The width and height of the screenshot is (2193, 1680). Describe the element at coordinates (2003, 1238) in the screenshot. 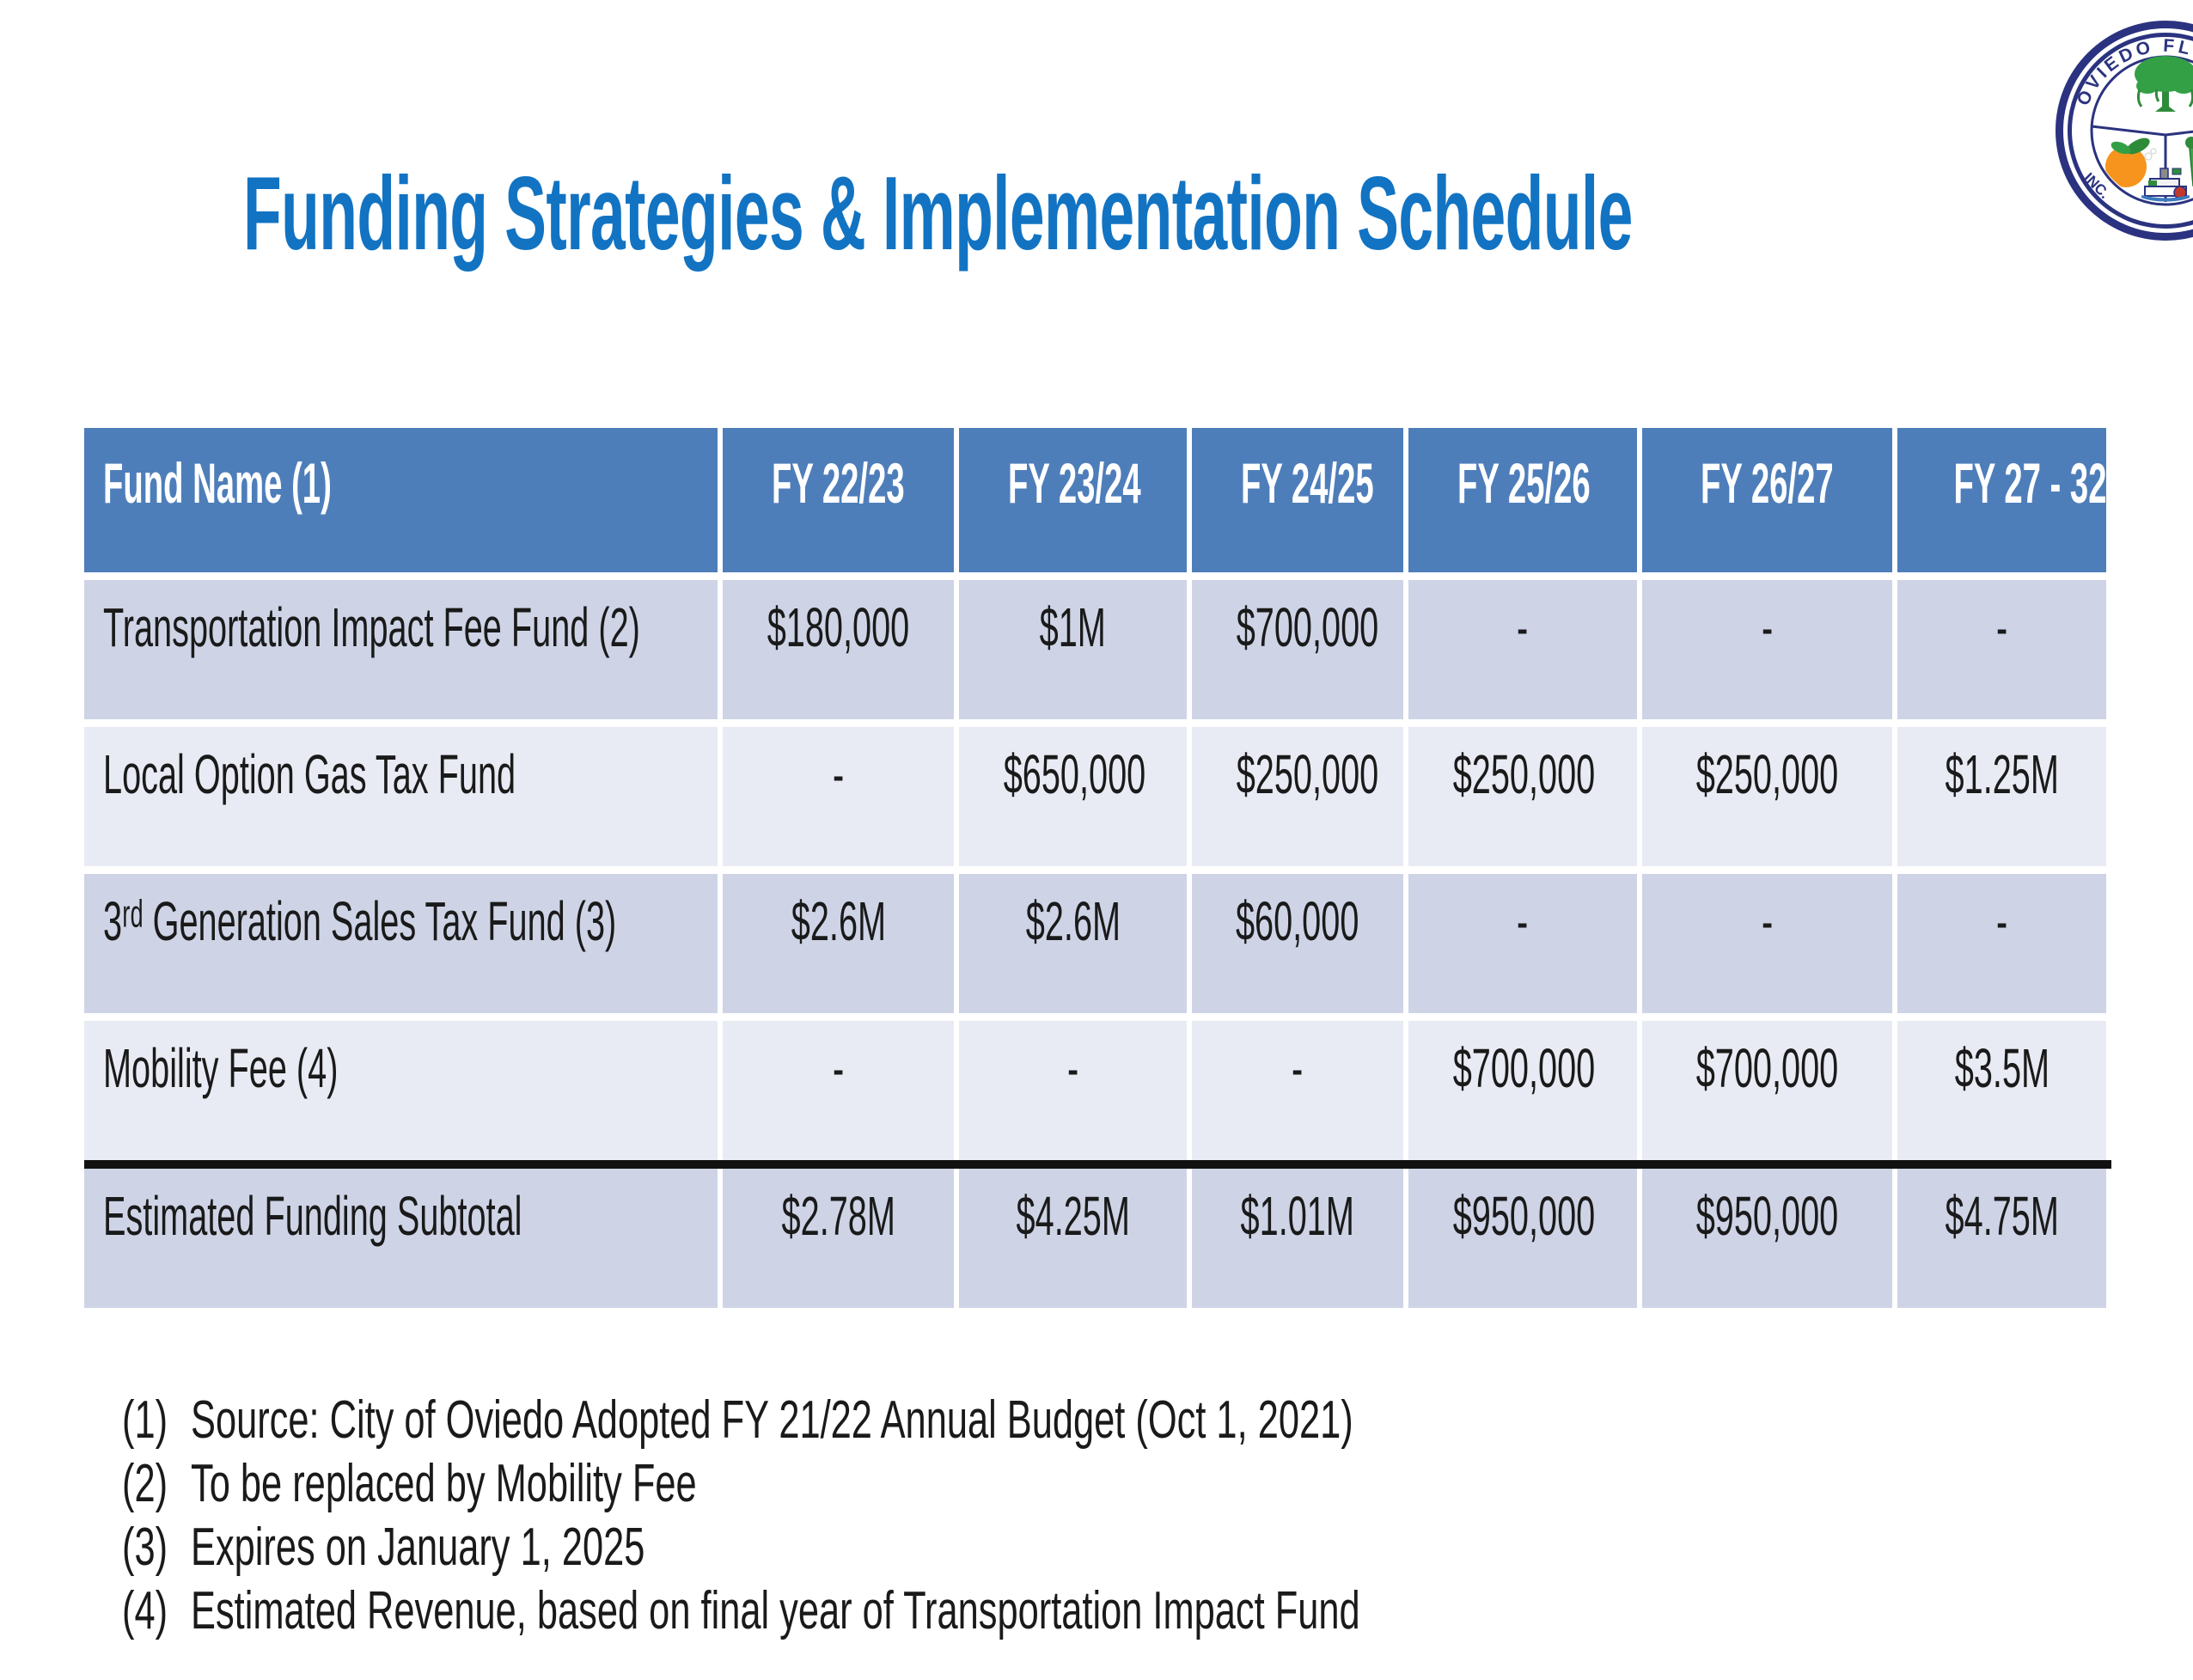

I see `subtotal-value-cell: $4.75M` at that location.